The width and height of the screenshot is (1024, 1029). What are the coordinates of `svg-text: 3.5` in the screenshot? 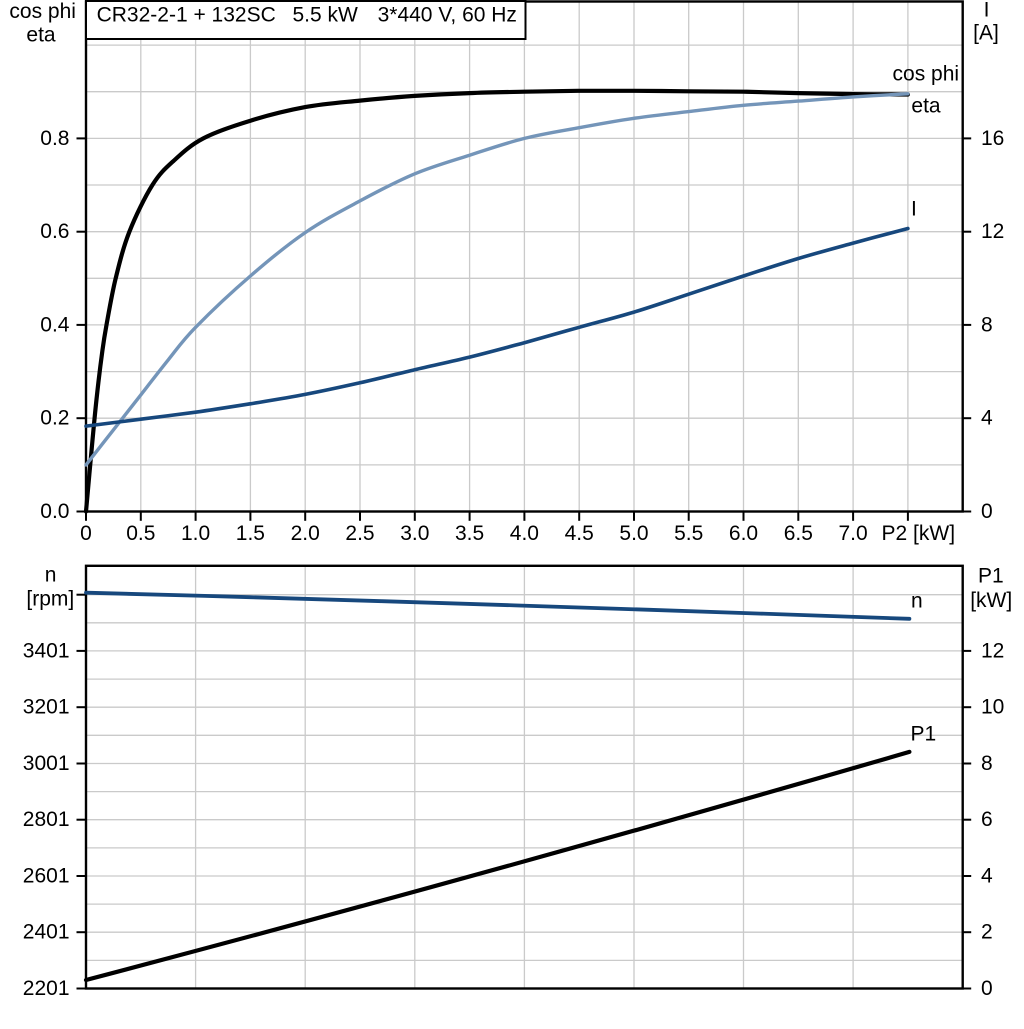 It's located at (469, 533).